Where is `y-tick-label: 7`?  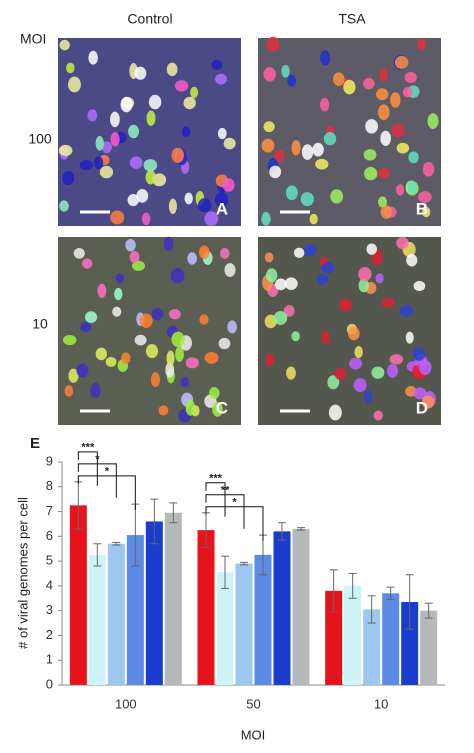
y-tick-label: 7 is located at coordinates (49, 510).